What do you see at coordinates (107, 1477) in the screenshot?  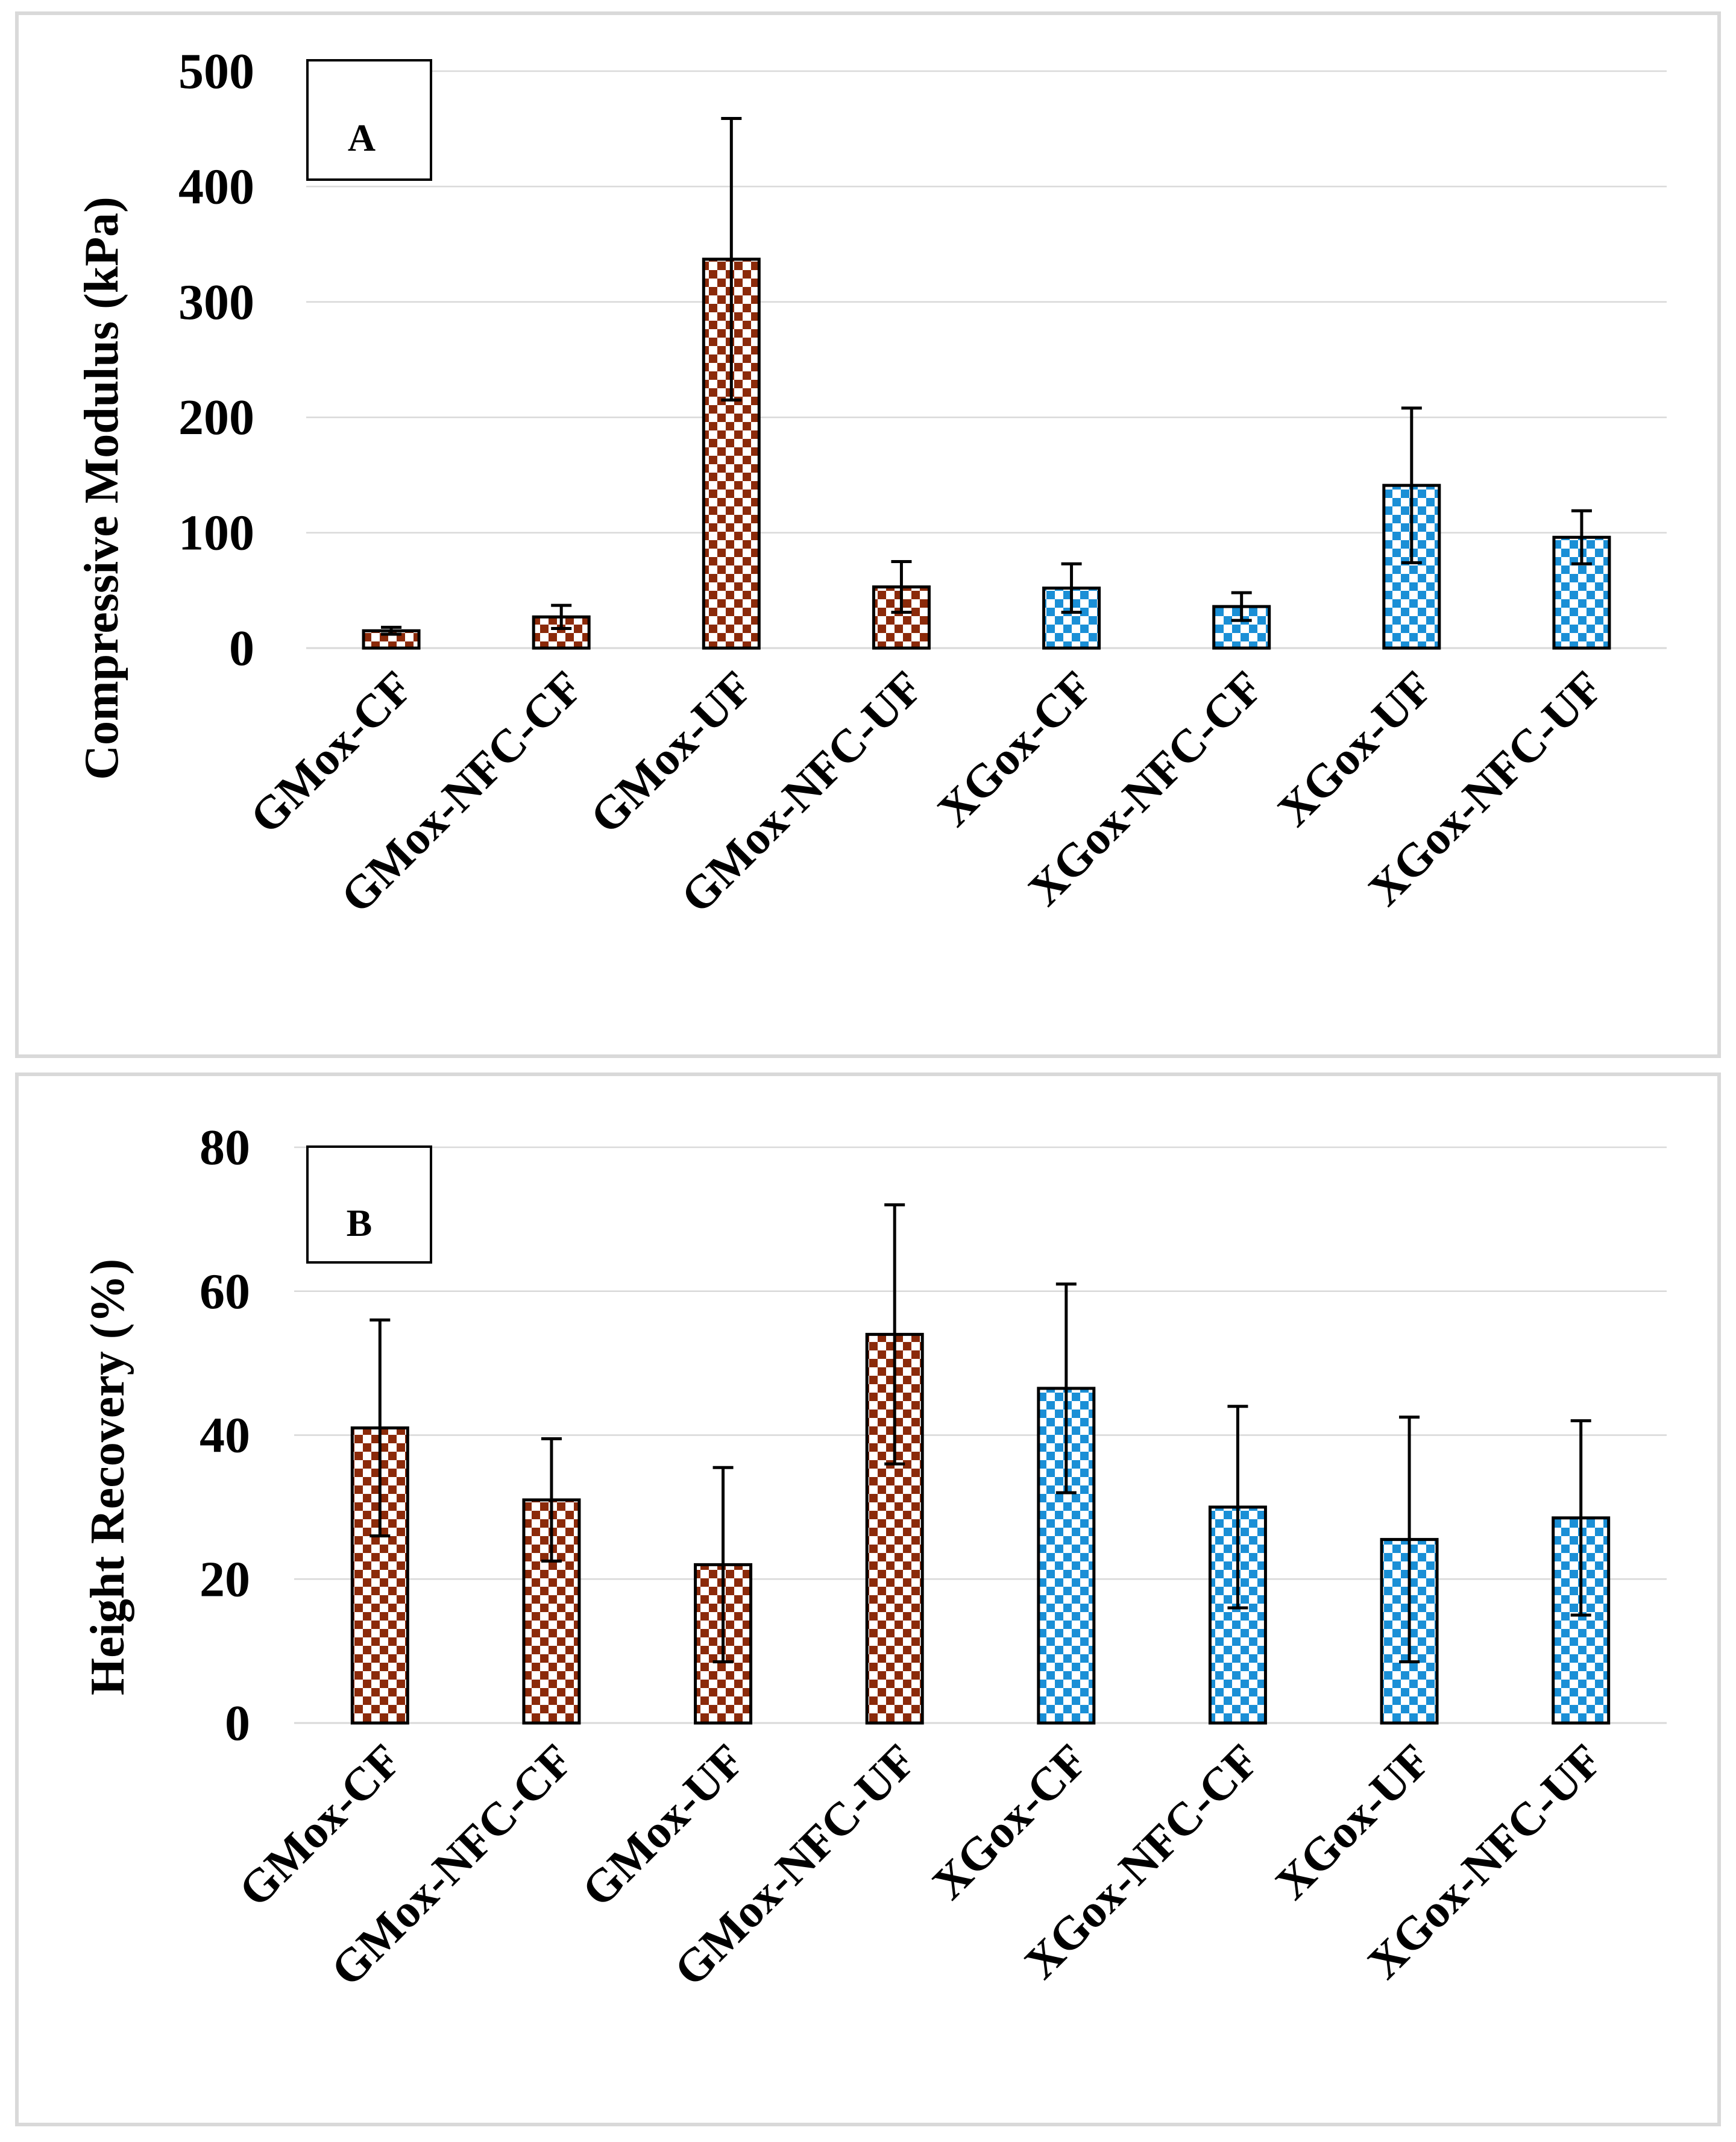 I see `y-axis-label: Height Recovery (%)` at bounding box center [107, 1477].